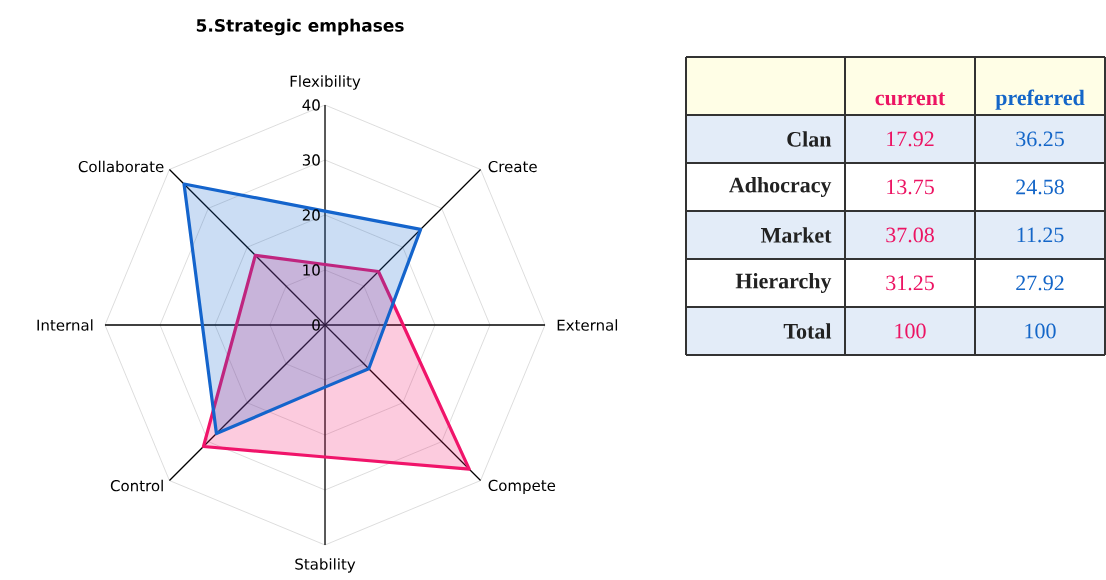  Describe the element at coordinates (783, 282) in the screenshot. I see `category-label: Hierarchy` at that location.